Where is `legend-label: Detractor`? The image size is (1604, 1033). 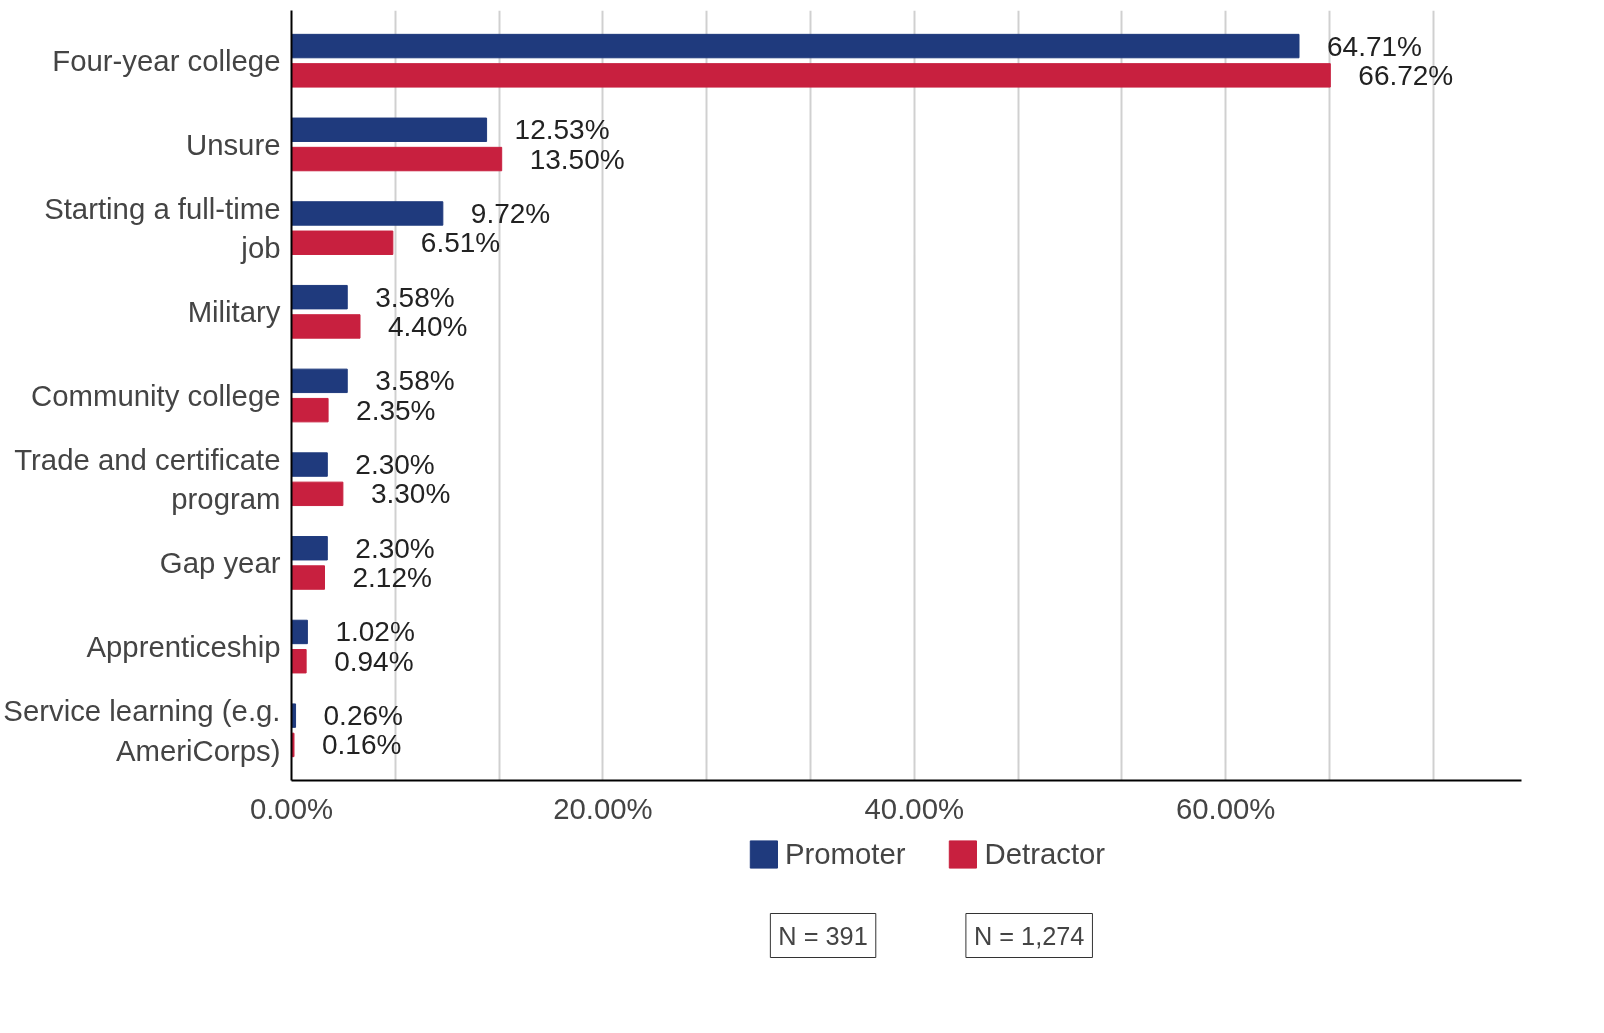
legend-label: Detractor is located at coordinates (1045, 854).